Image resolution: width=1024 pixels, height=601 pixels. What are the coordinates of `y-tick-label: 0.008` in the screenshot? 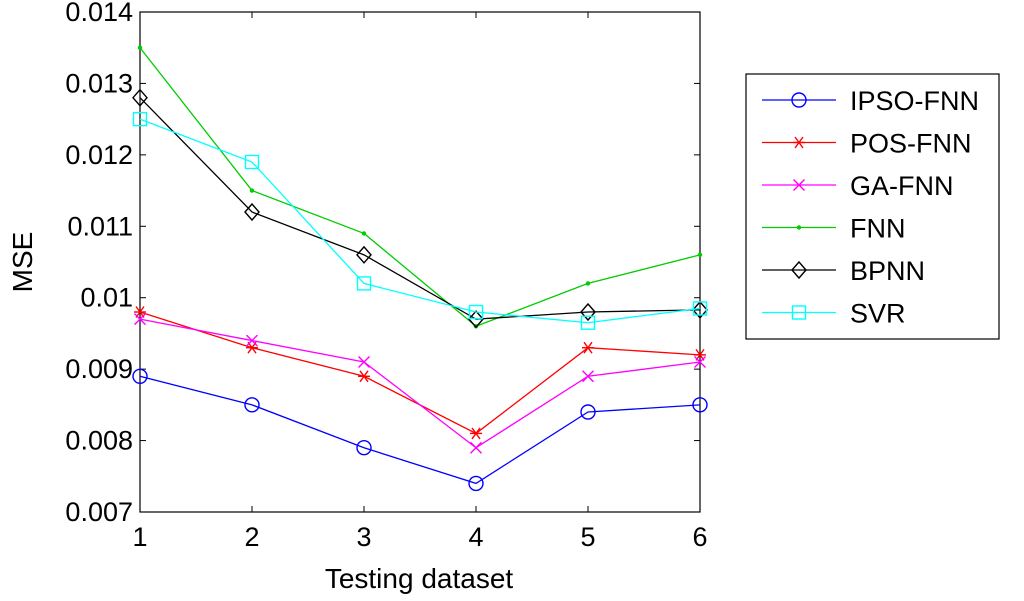 It's located at (99, 441).